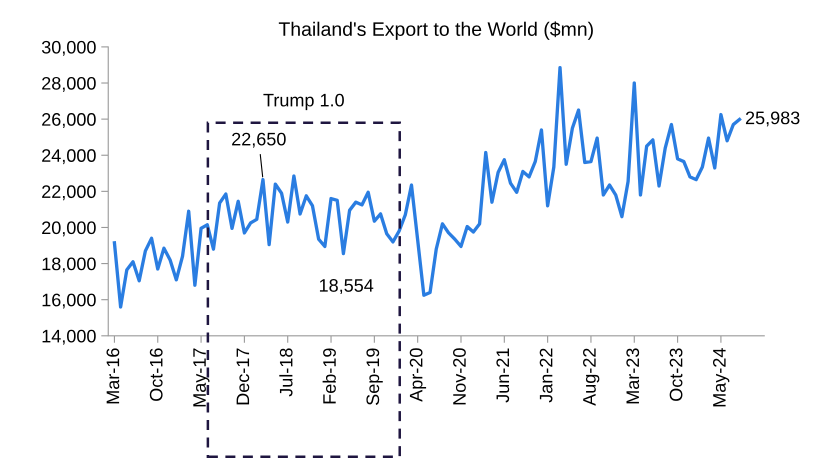 This screenshot has height=469, width=820. Describe the element at coordinates (591, 377) in the screenshot. I see `x-tick-label: Aug-22` at that location.